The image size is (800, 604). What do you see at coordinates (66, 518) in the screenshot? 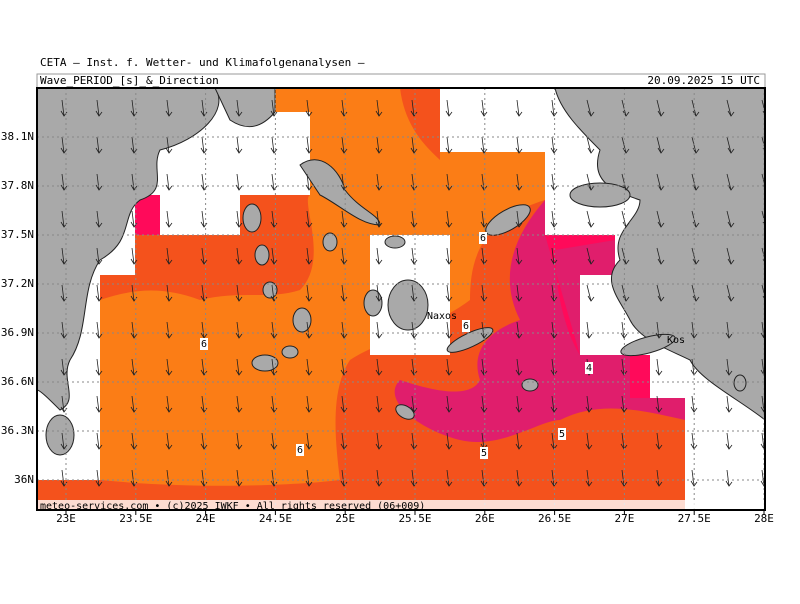
I see `lon-tick-label: 23E` at bounding box center [66, 518].